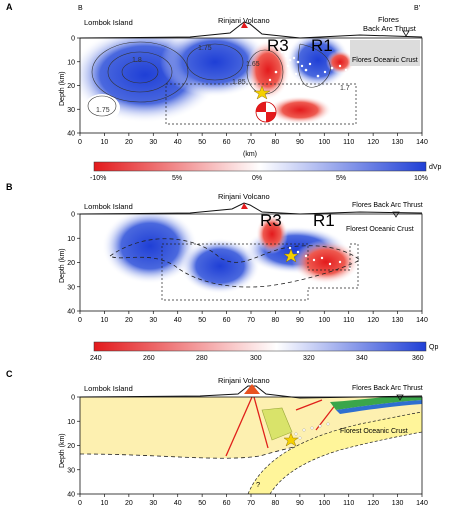 The image size is (474, 529). Describe the element at coordinates (266, 112) in the screenshot. I see `panel-a-beachball` at that location.